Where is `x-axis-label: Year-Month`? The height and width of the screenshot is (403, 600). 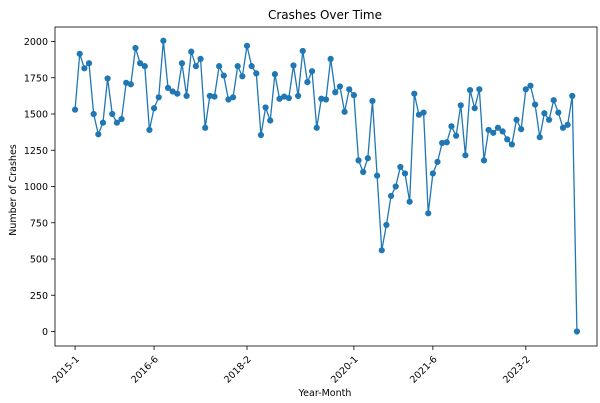
x-axis-label: Year-Month is located at coordinates (325, 393).